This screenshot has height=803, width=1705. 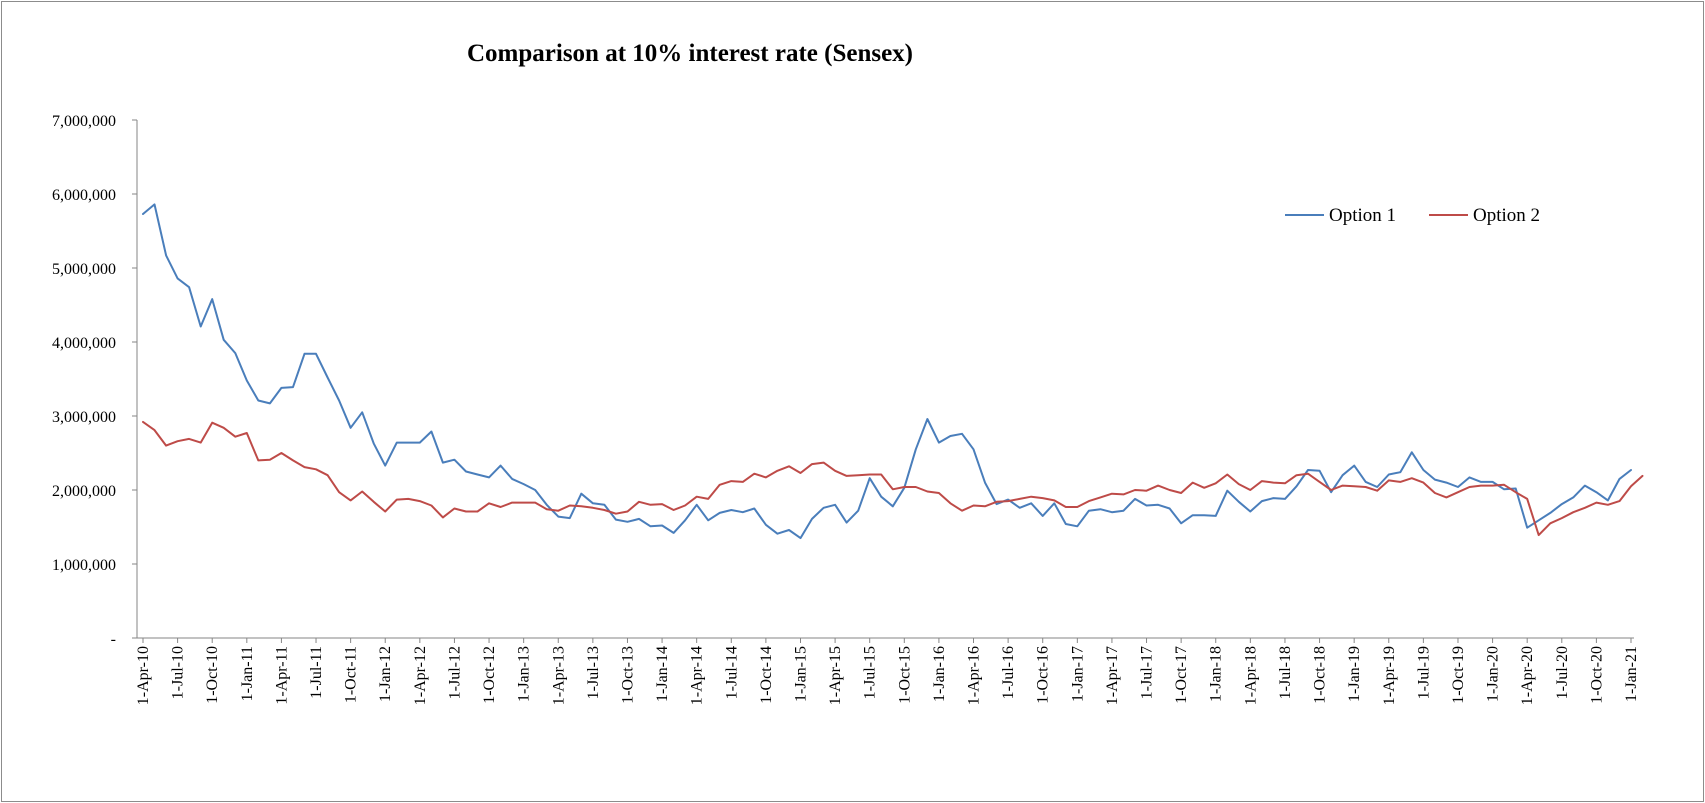 I want to click on x-tick-label: 1-Jul-16, so click(x=1008, y=672).